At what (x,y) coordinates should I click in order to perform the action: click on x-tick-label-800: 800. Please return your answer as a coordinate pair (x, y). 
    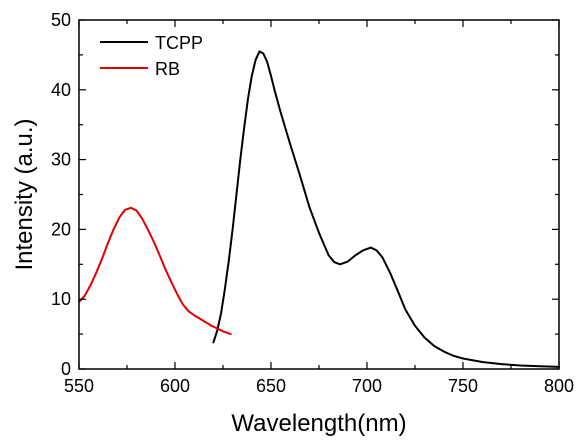
    Looking at the image, I should click on (559, 386).